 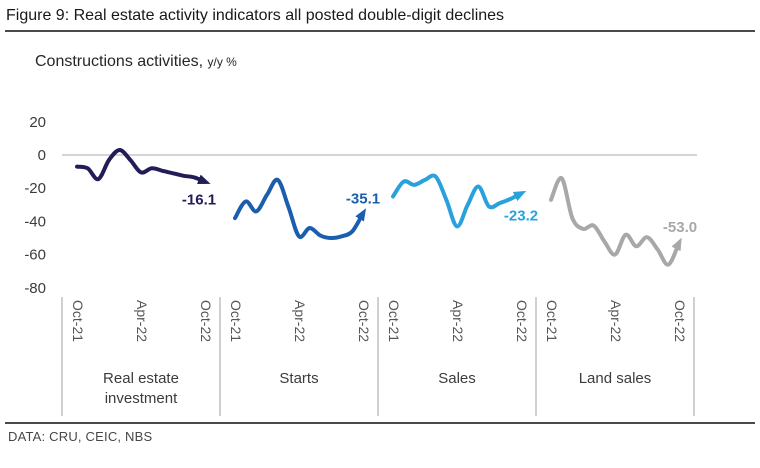 What do you see at coordinates (35, 255) in the screenshot?
I see `y-axis-tick-label: -60` at bounding box center [35, 255].